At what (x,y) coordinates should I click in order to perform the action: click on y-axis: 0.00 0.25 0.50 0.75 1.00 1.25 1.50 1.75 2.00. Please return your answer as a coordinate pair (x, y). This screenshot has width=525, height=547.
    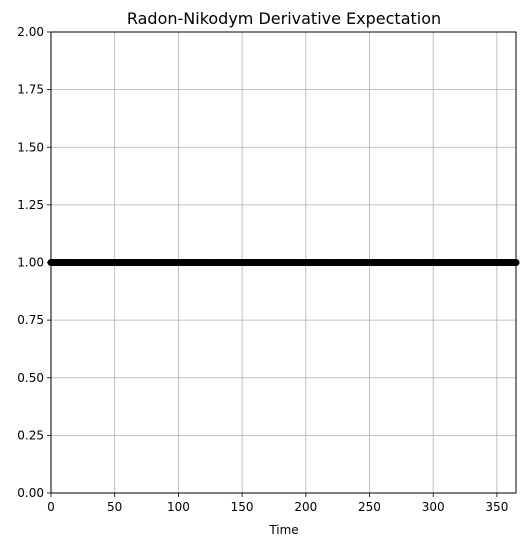
    Looking at the image, I should click on (34, 262).